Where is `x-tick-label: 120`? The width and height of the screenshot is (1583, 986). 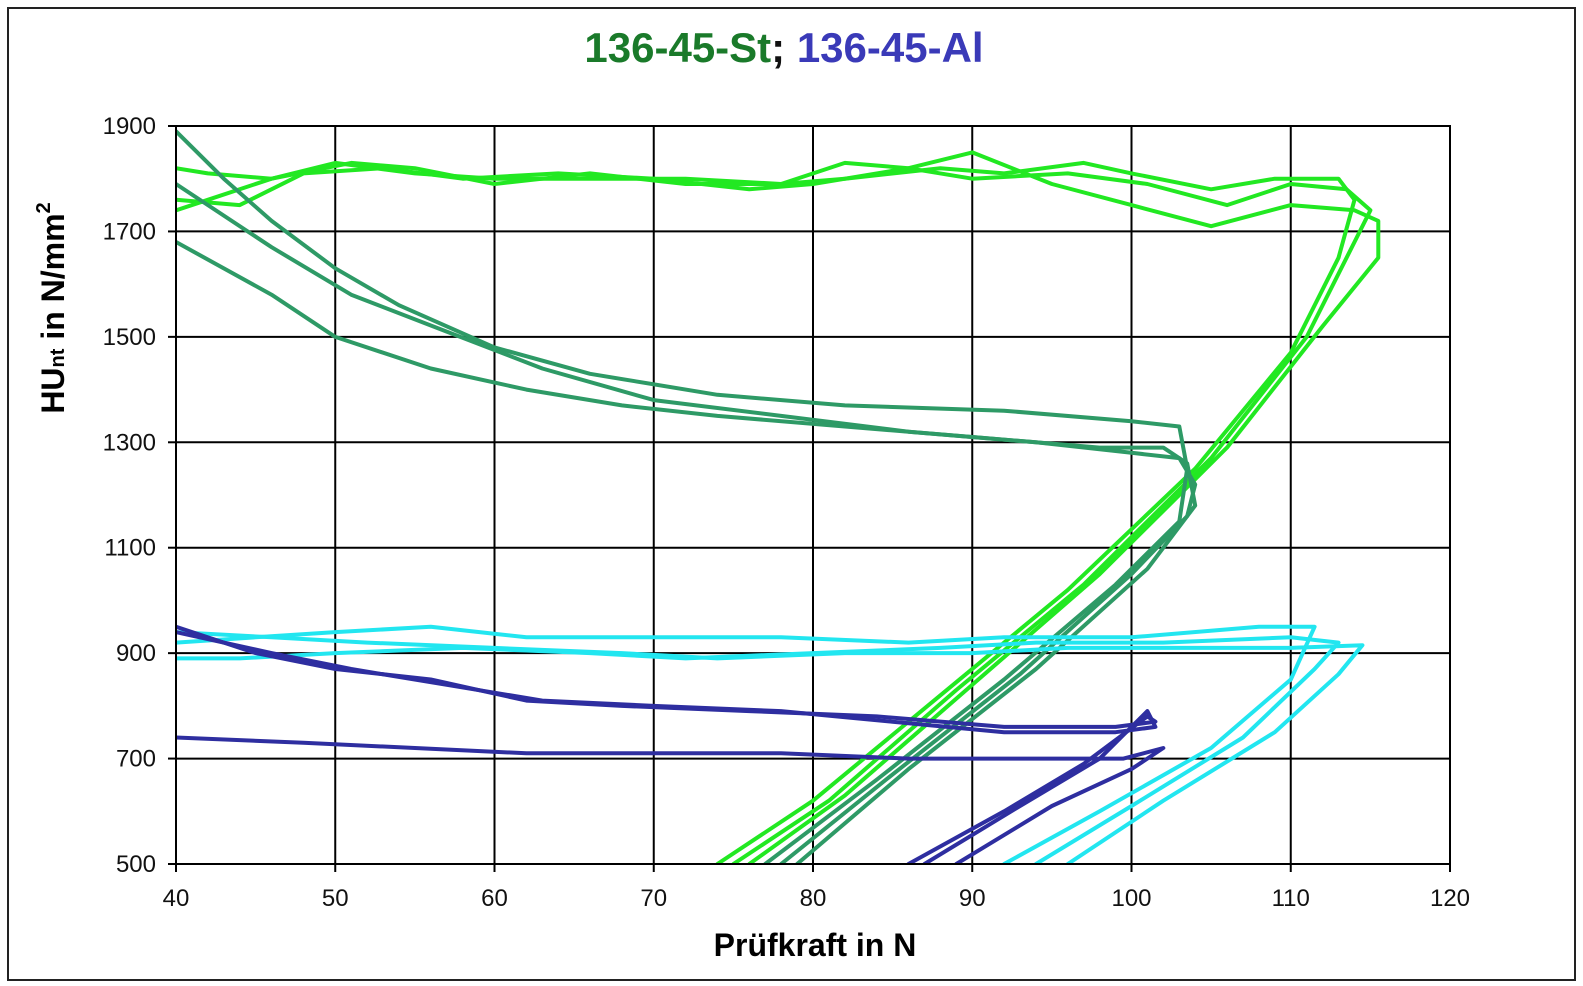 x-tick-label: 120 is located at coordinates (1450, 898).